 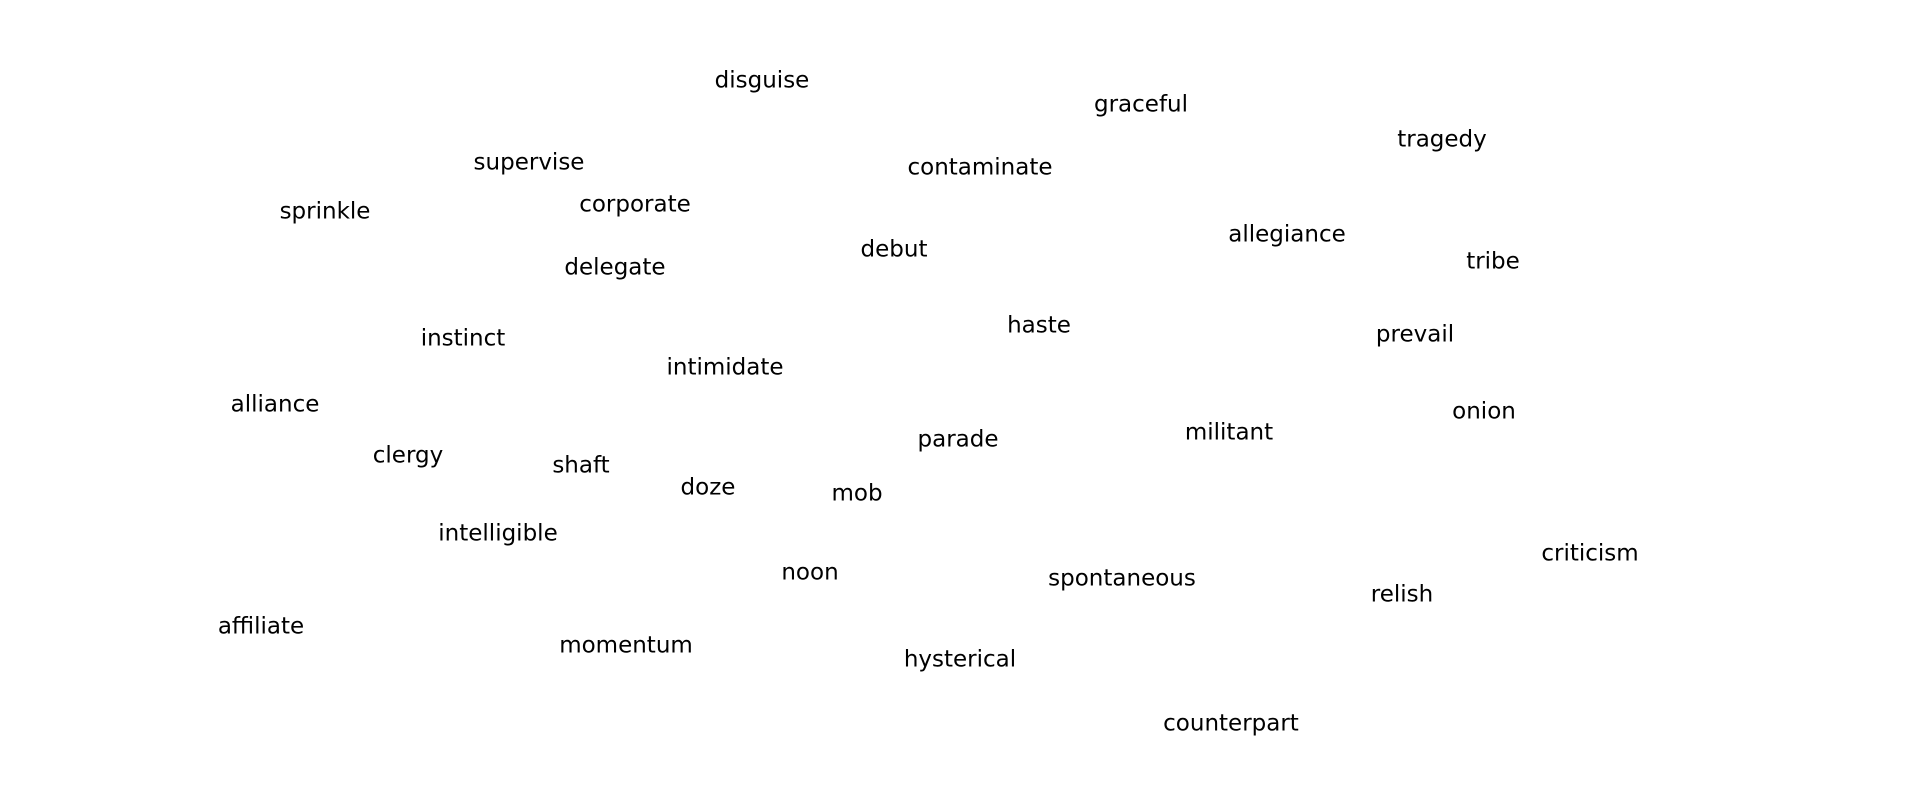 I want to click on word-label: counterpart, so click(x=1231, y=723).